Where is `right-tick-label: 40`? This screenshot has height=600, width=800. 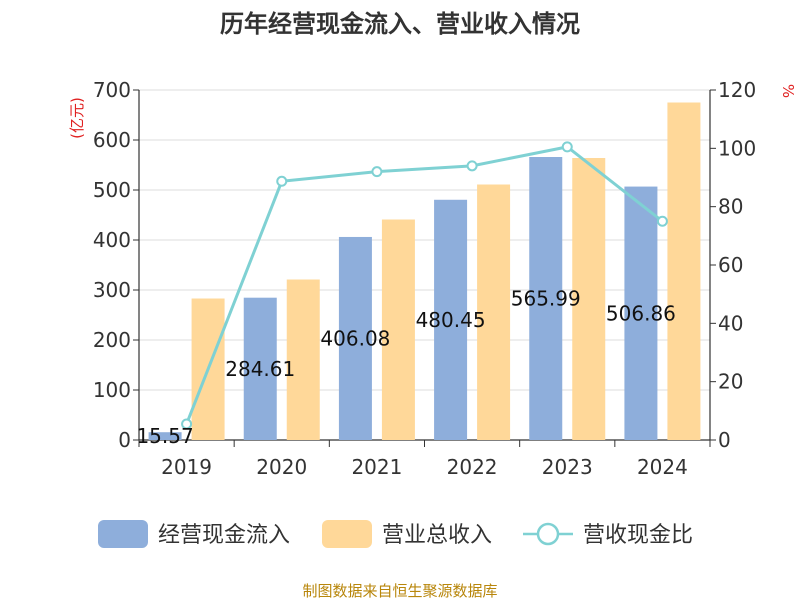 right-tick-label: 40 is located at coordinates (730, 323).